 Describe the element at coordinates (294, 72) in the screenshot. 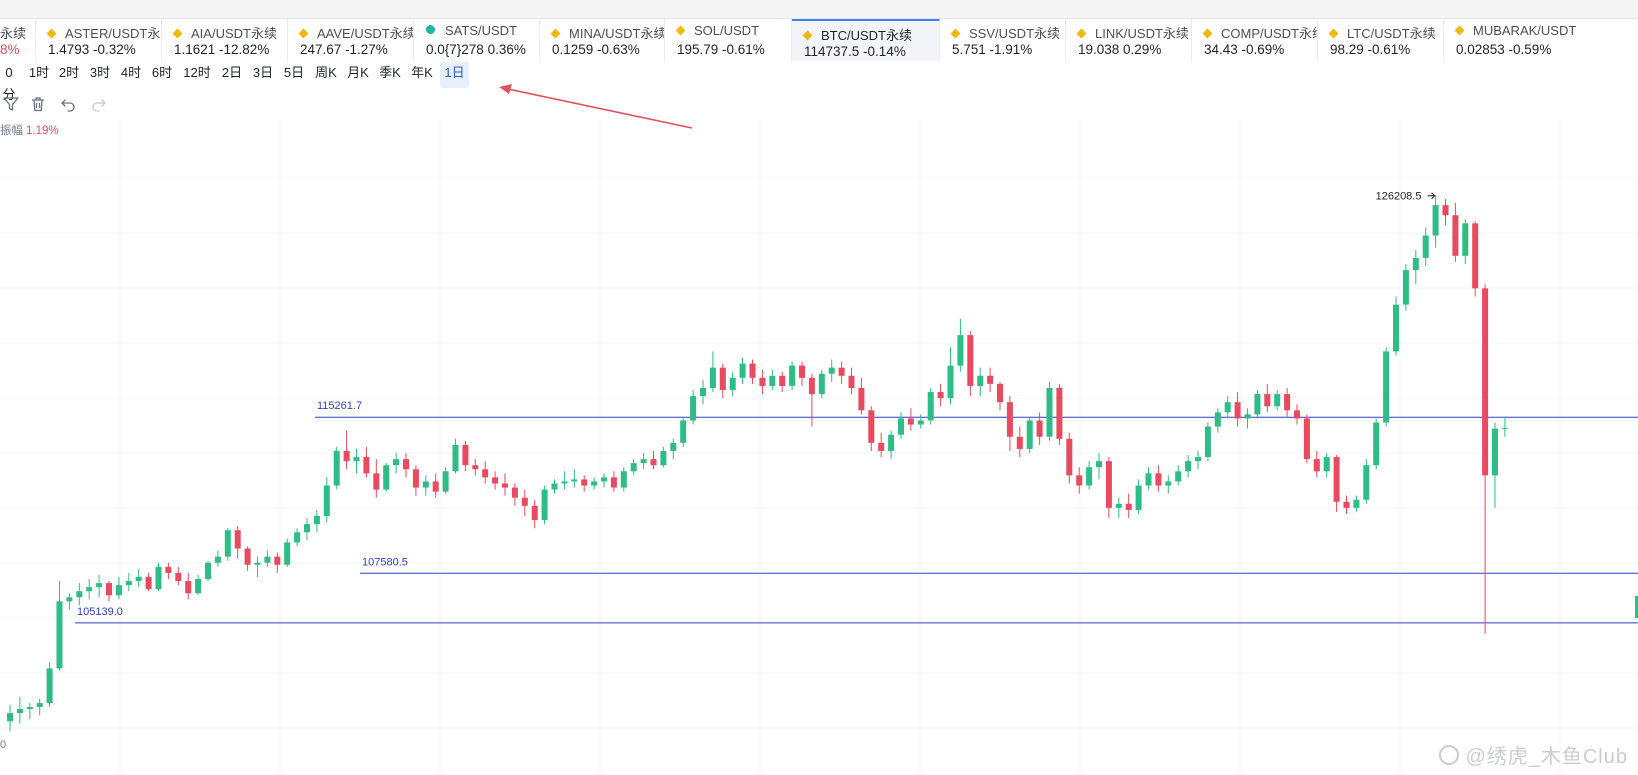

I see `interval-option: 5日` at that location.